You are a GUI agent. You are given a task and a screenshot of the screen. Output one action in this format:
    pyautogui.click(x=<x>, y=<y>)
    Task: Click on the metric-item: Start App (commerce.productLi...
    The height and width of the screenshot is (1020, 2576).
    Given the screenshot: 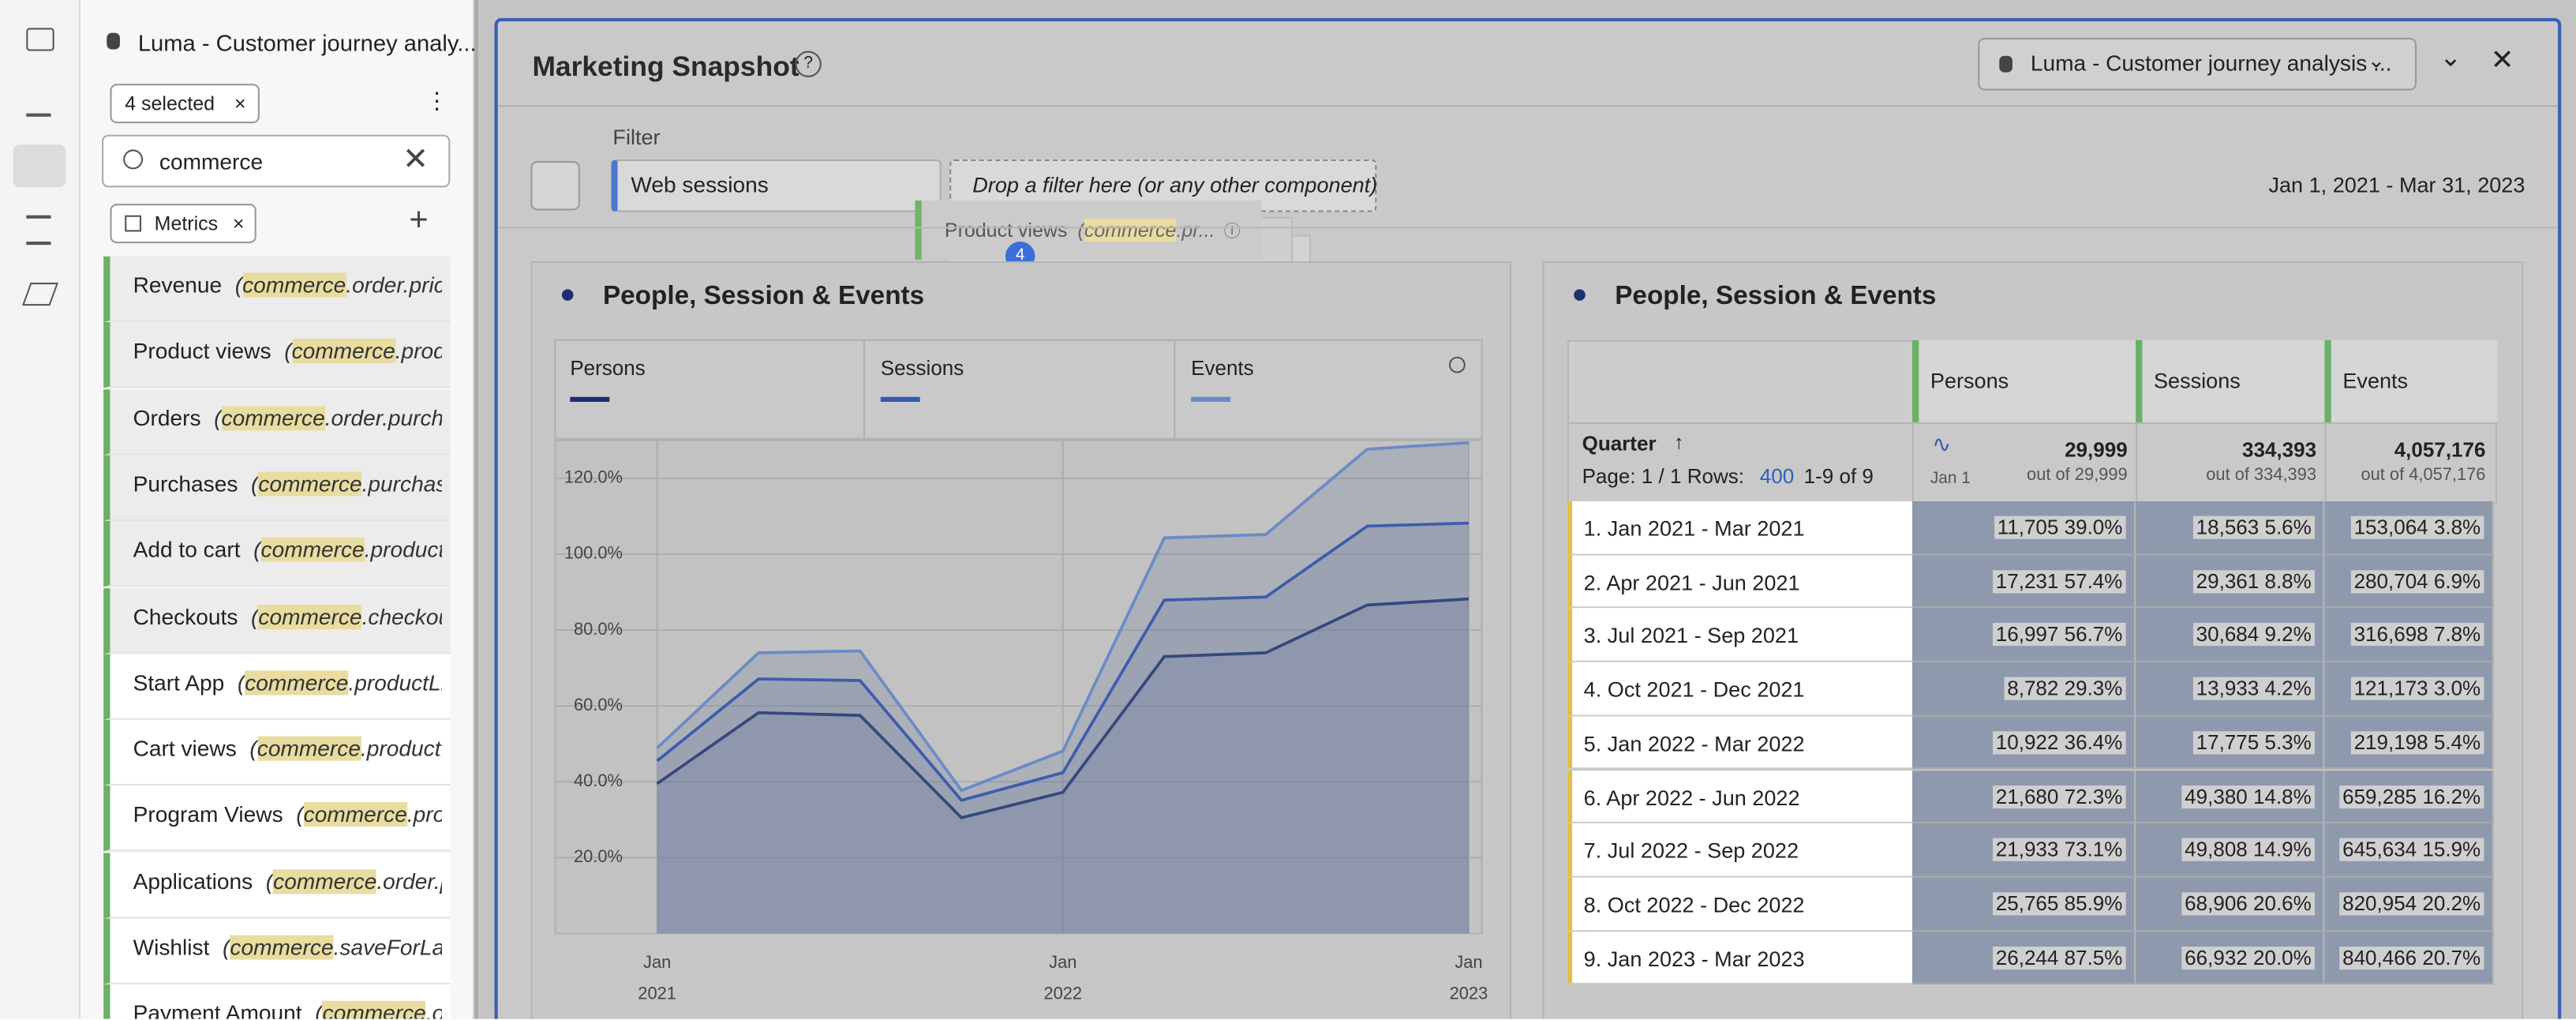 What is the action you would take?
    pyautogui.click(x=277, y=687)
    